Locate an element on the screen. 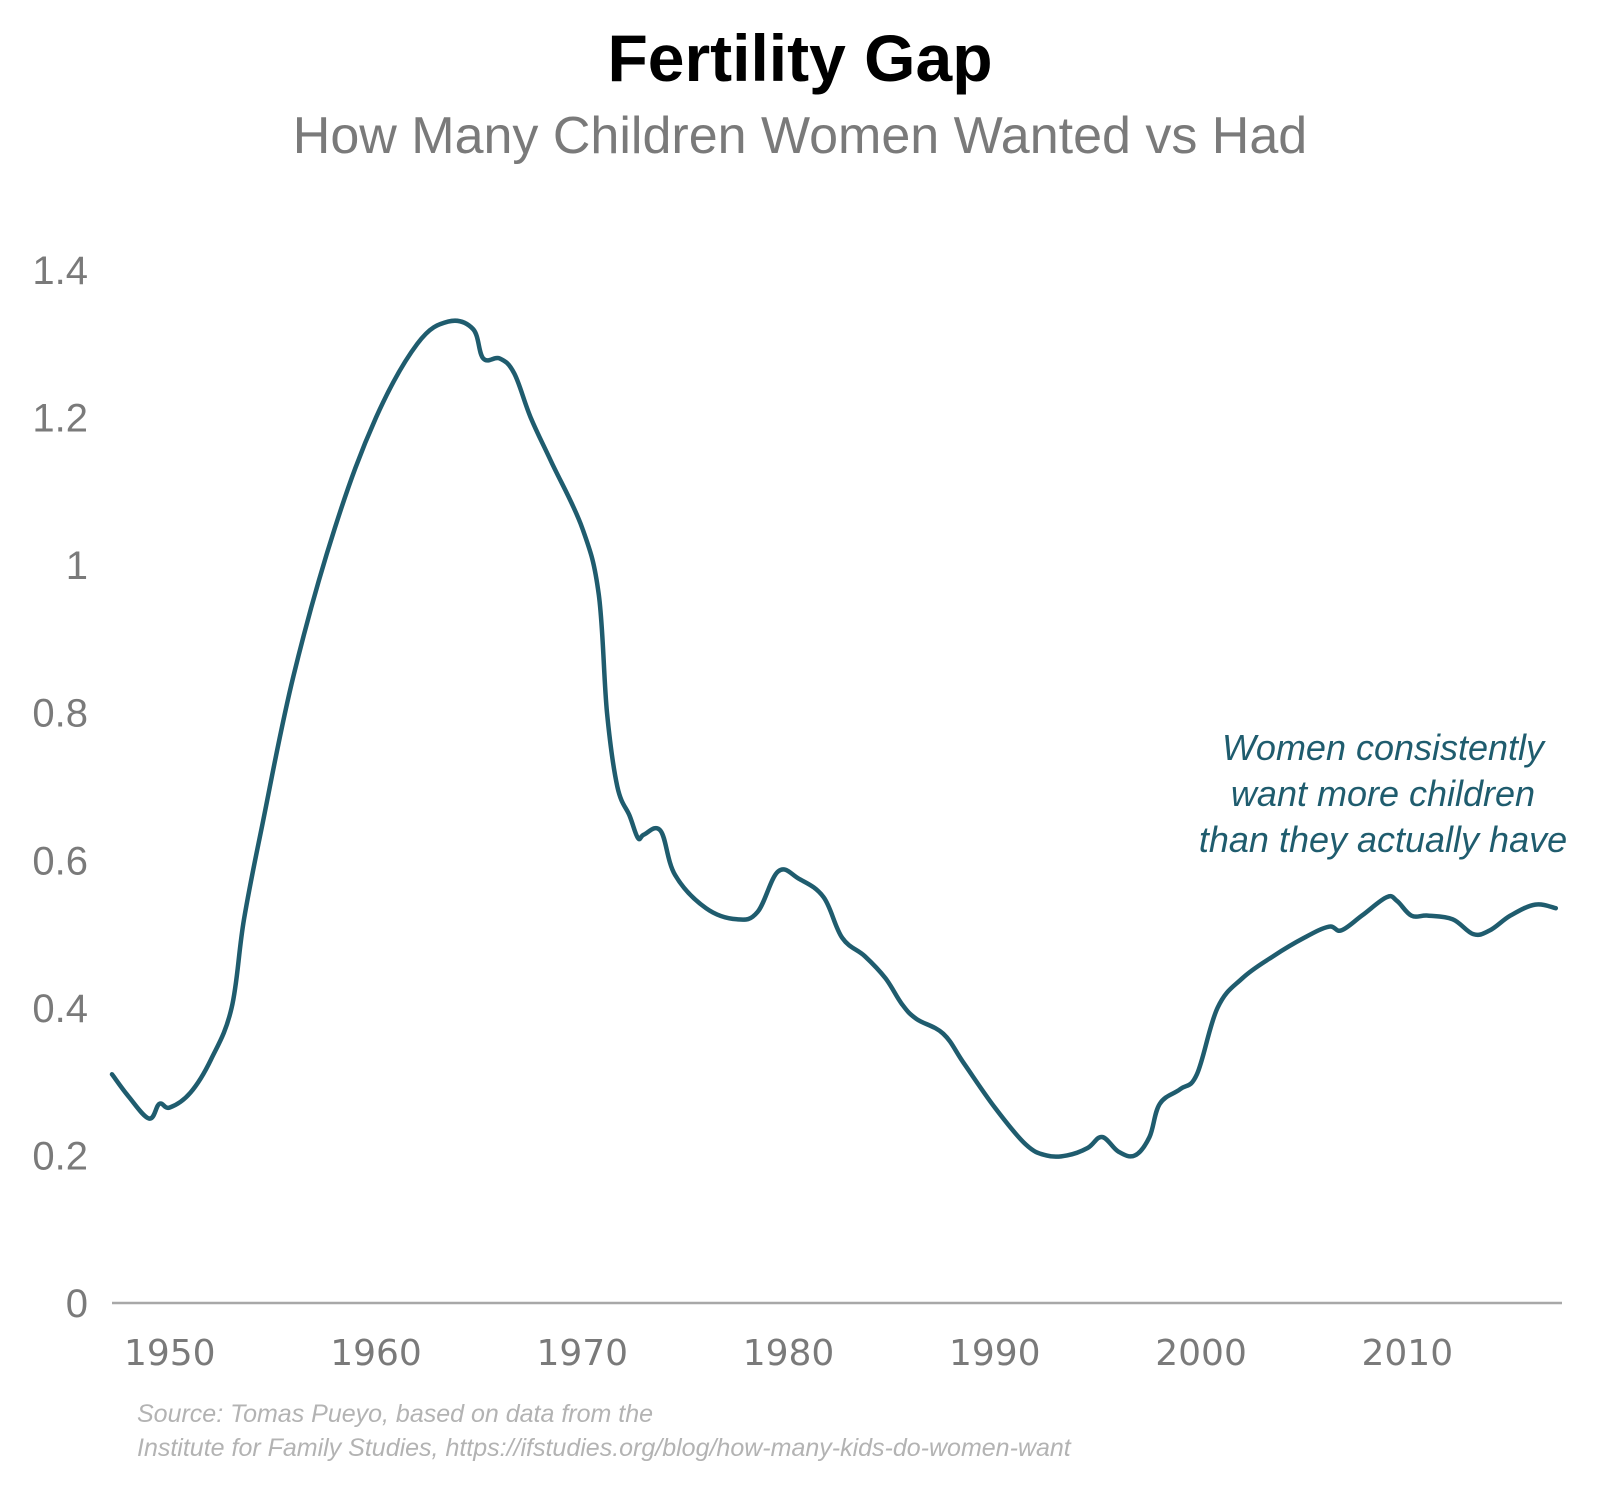 The height and width of the screenshot is (1491, 1600). y-tick-label: 1.4 is located at coordinates (60, 271).